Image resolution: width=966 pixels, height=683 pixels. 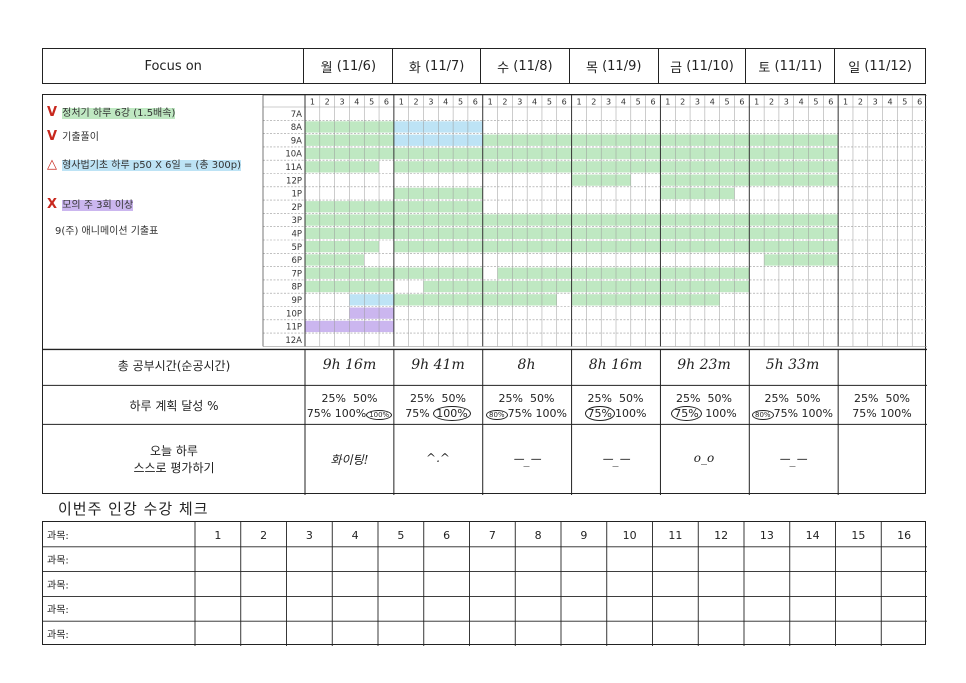 What do you see at coordinates (792, 460) in the screenshot?
I see `eval-sat: ㅡ_ㅡ` at bounding box center [792, 460].